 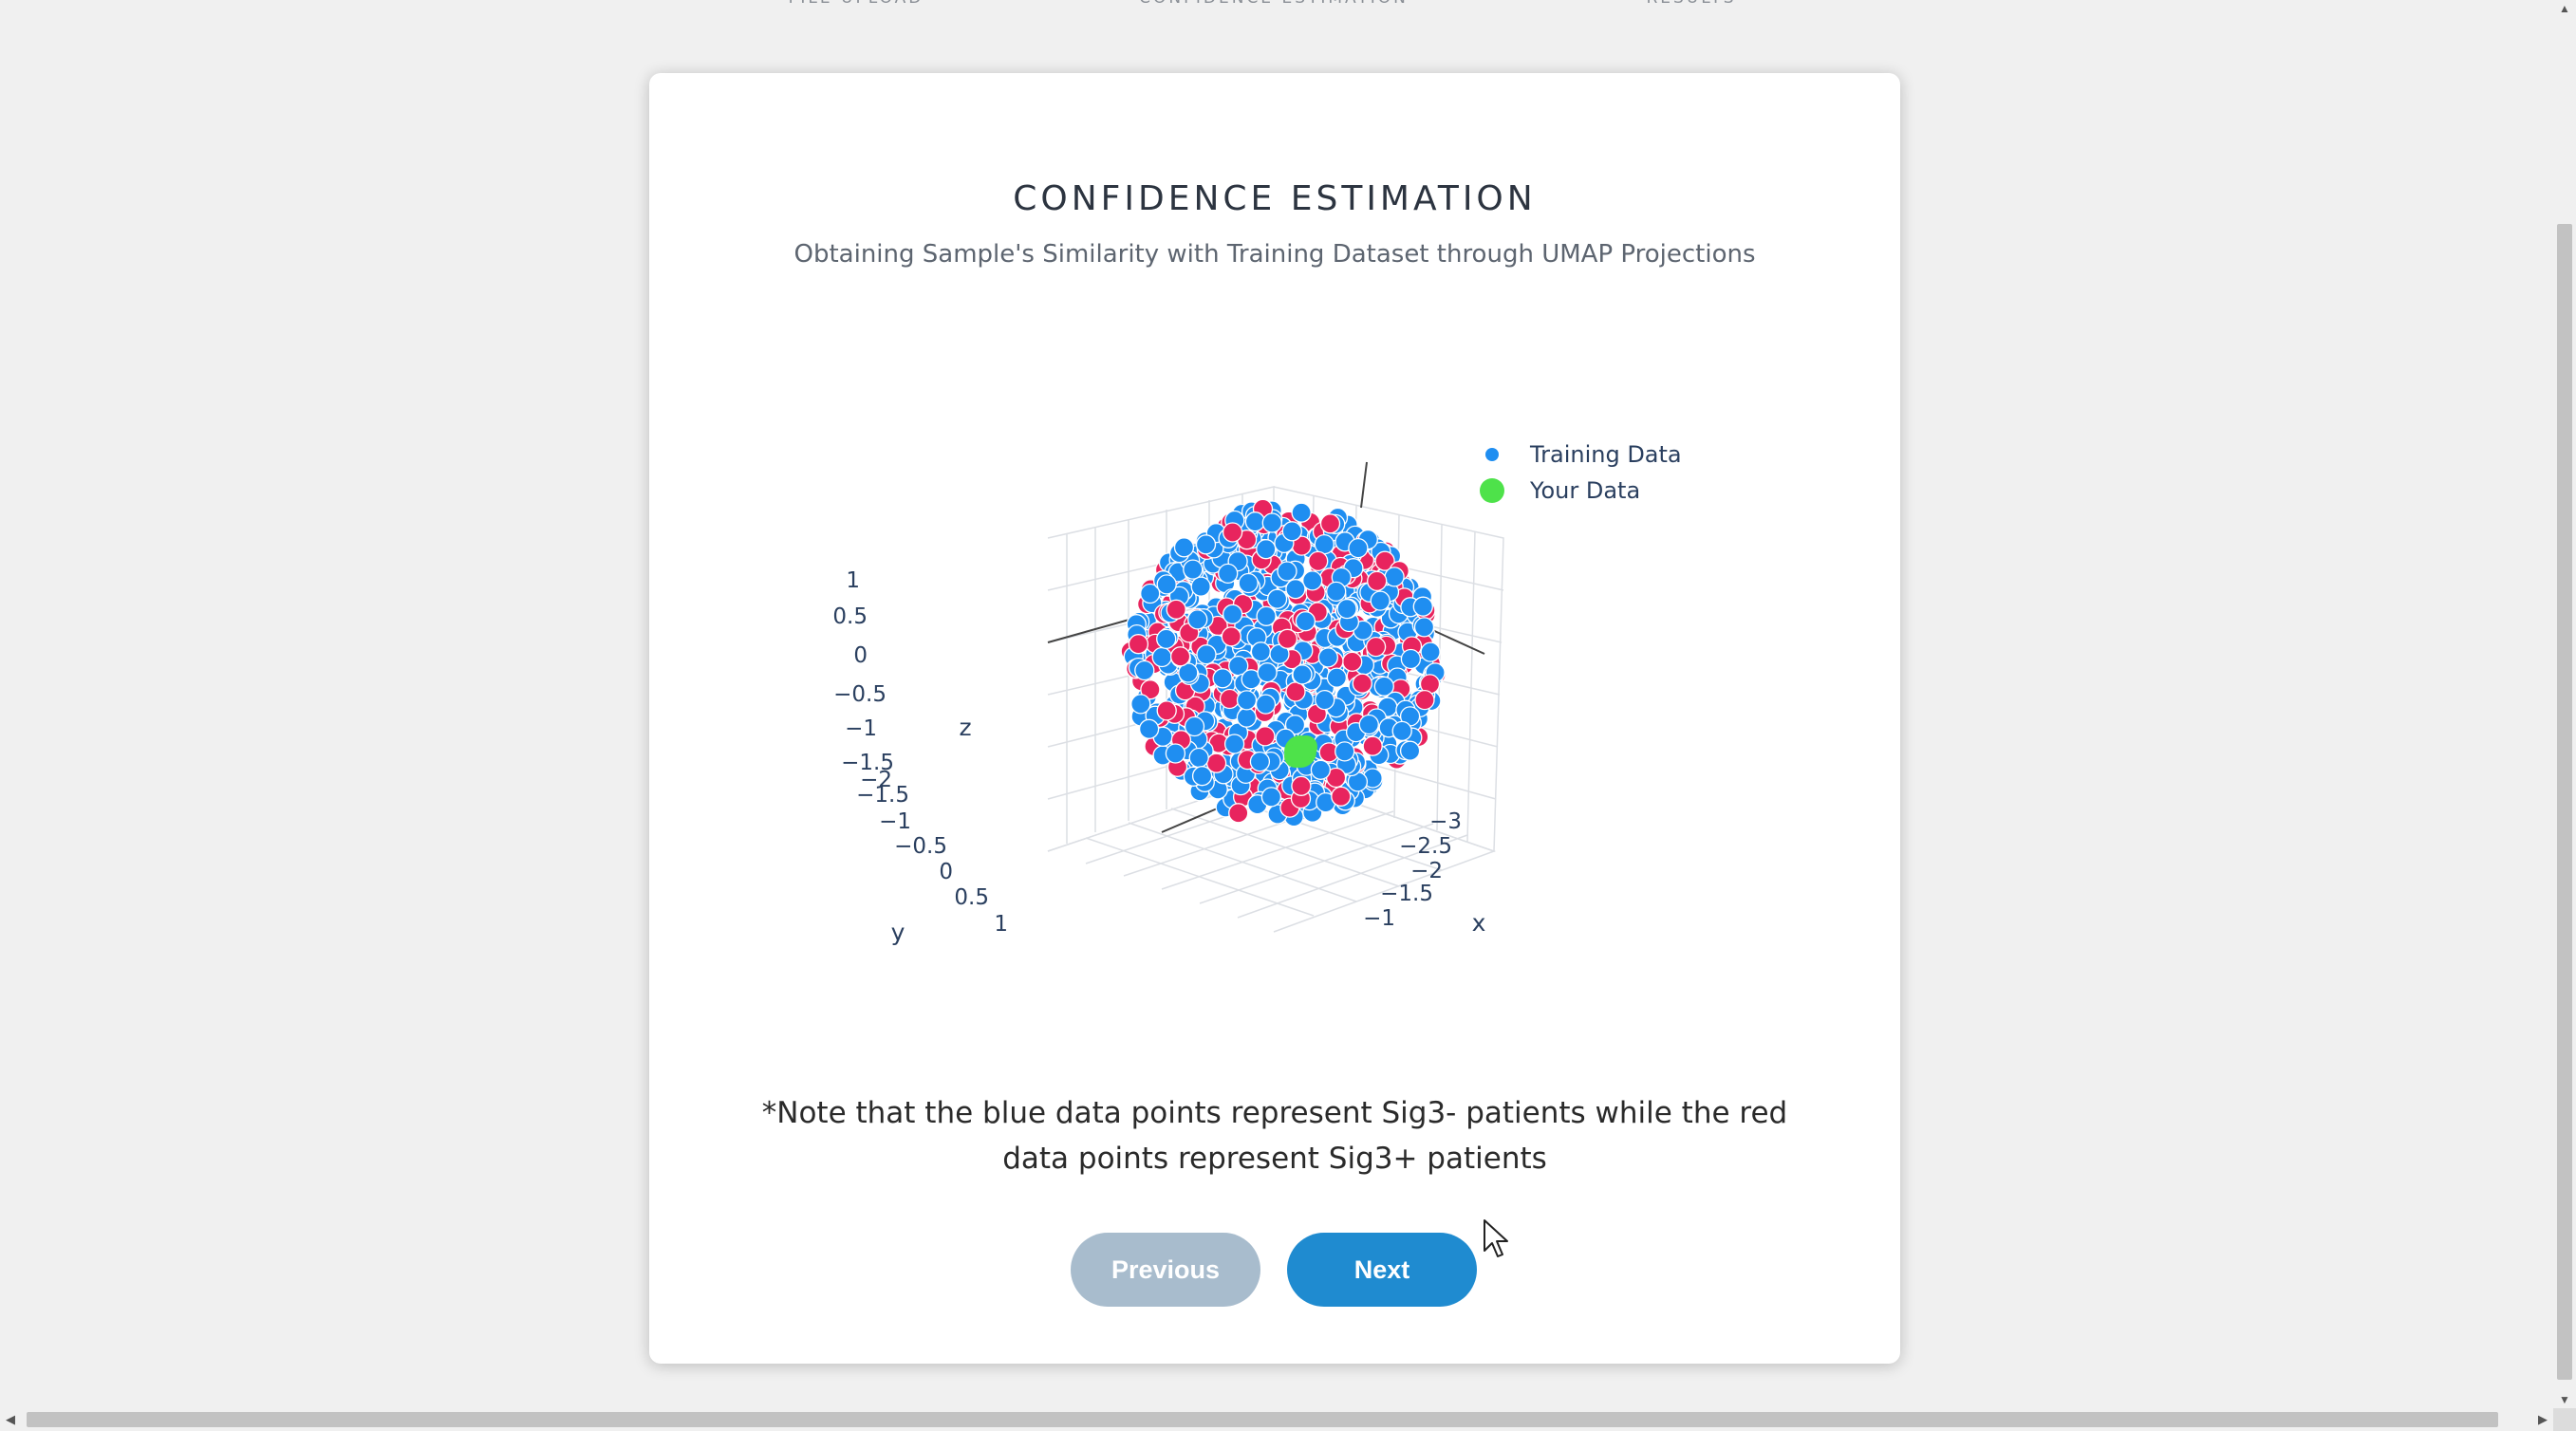 What do you see at coordinates (965, 727) in the screenshot?
I see `z-axis-title: z` at bounding box center [965, 727].